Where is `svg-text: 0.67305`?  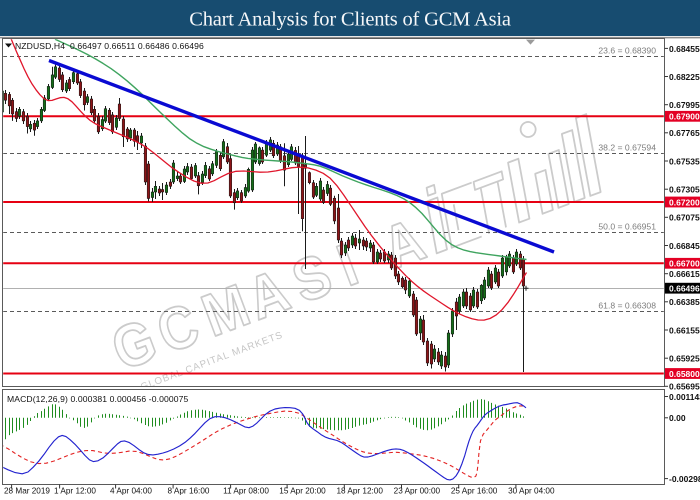 svg-text: 0.67305 is located at coordinates (684, 190).